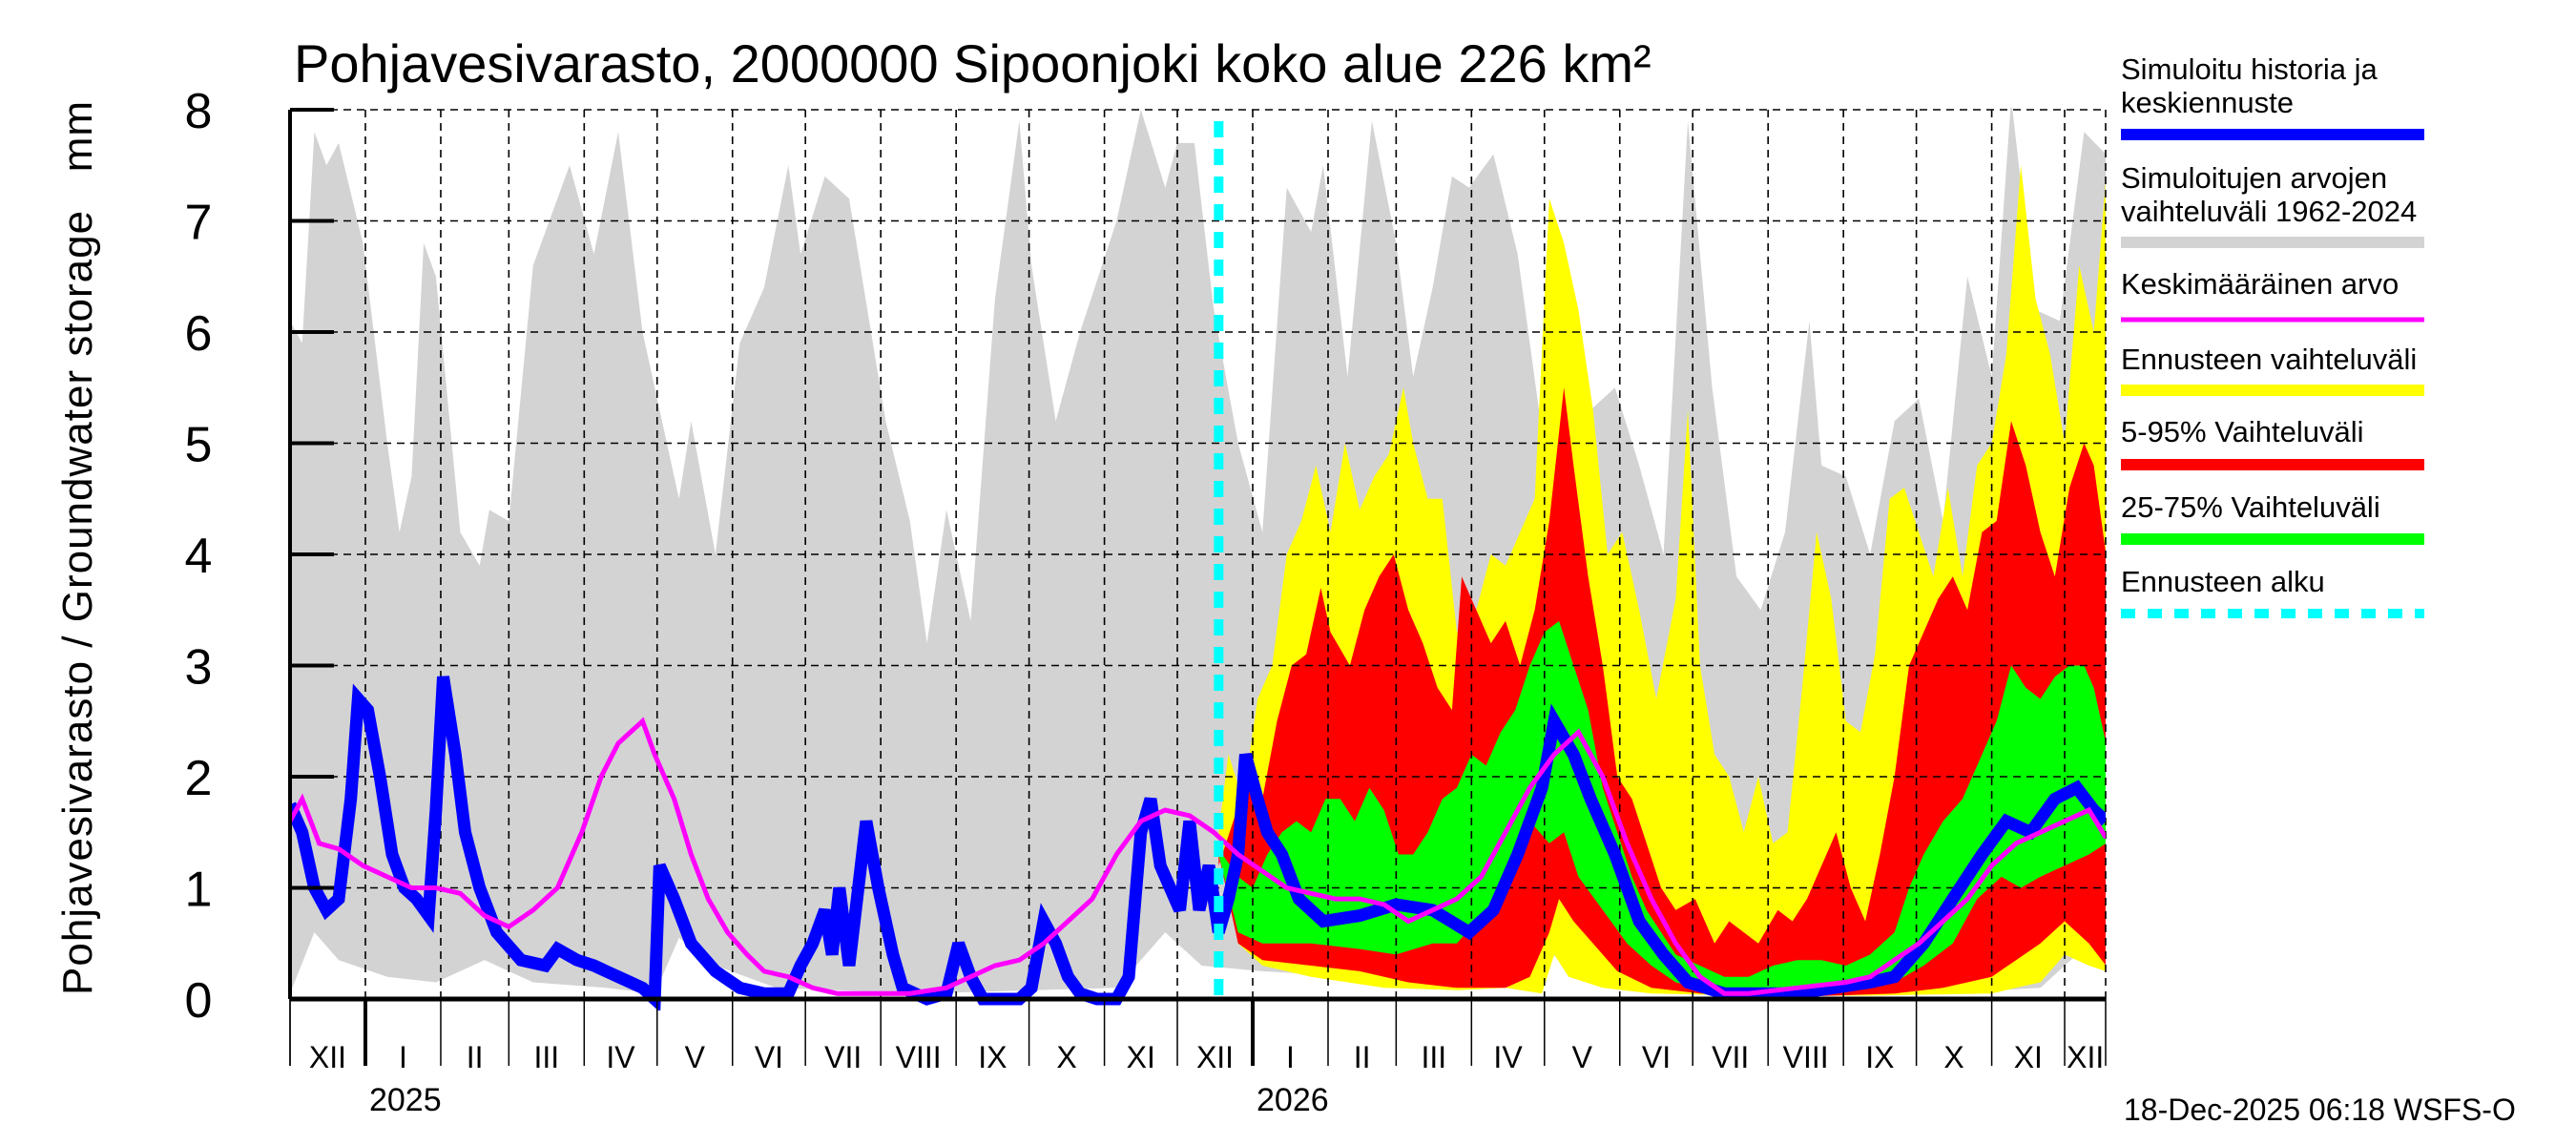 The image size is (2576, 1145). I want to click on y-tick-label: 3, so click(199, 668).